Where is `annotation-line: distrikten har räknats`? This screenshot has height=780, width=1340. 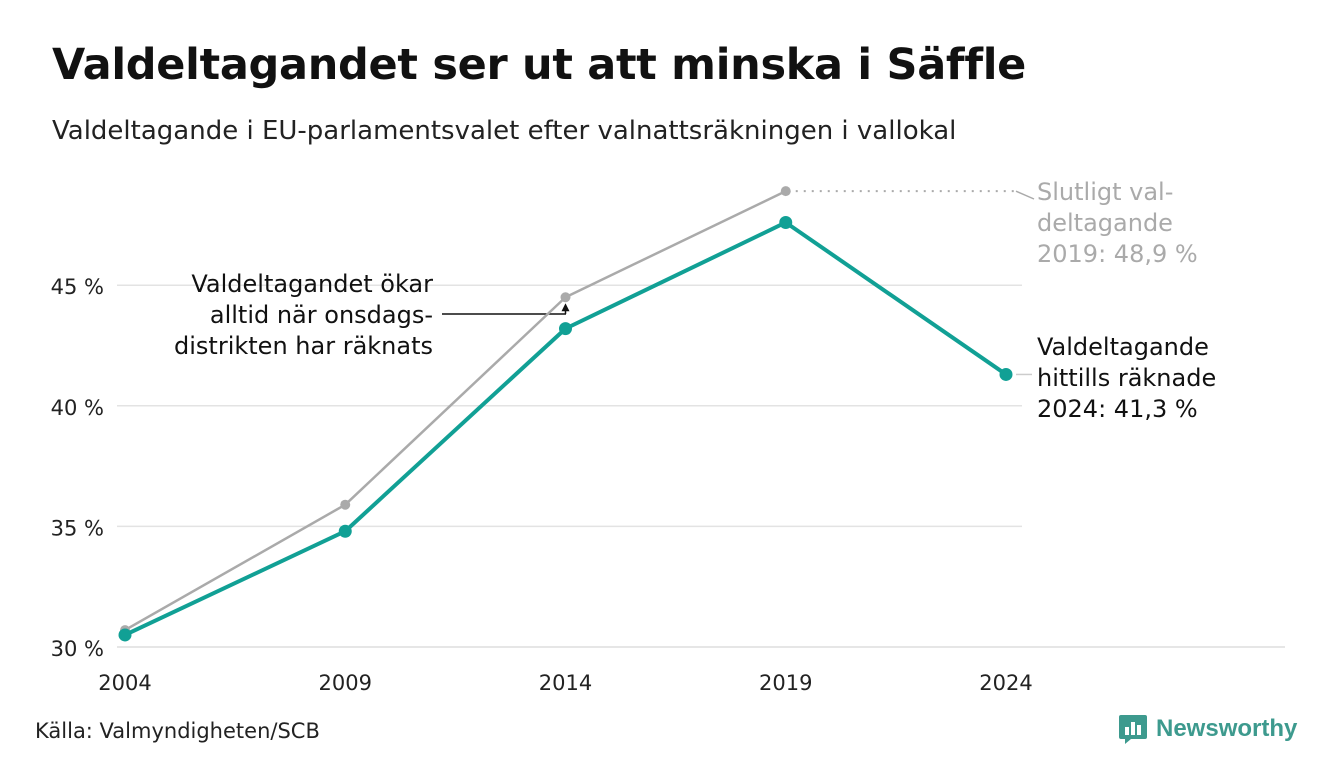
annotation-line: distrikten har räknats is located at coordinates (303, 346).